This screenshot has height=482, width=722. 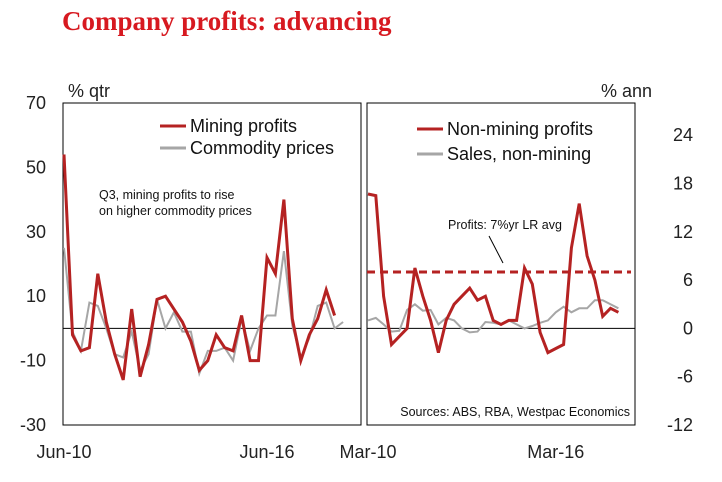 I want to click on left-y-tick-label: -30, so click(x=33, y=425).